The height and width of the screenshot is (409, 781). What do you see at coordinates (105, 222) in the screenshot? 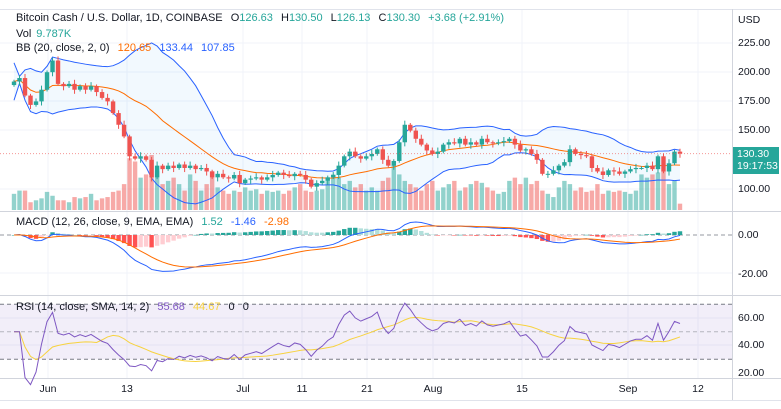
I see `macd-label: MACD (12, 26, close, 9, EMA, EMA)` at bounding box center [105, 222].